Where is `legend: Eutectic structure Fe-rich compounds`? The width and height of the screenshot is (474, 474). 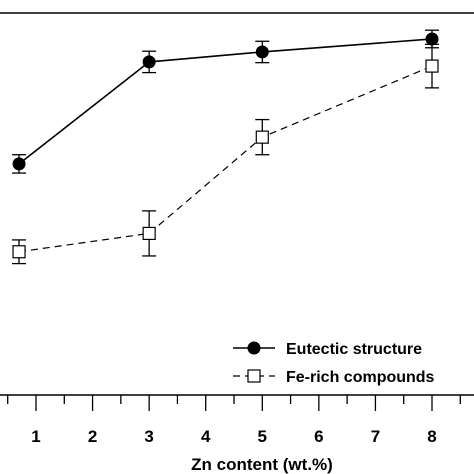
legend: Eutectic structure Fe-rich compounds is located at coordinates (334, 363).